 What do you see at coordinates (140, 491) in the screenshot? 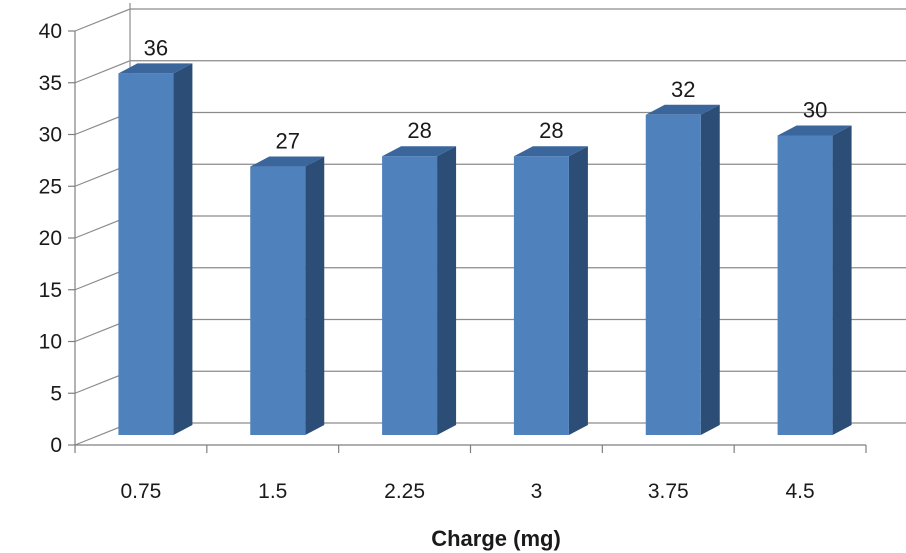
I see `x-tick-label: 0.75` at bounding box center [140, 491].